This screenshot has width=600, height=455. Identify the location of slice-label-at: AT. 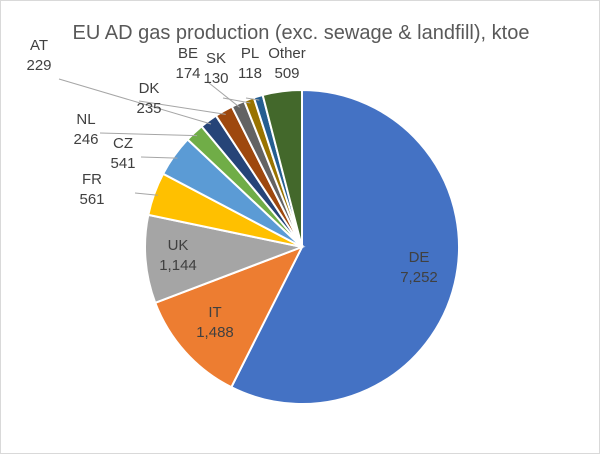
(39, 45).